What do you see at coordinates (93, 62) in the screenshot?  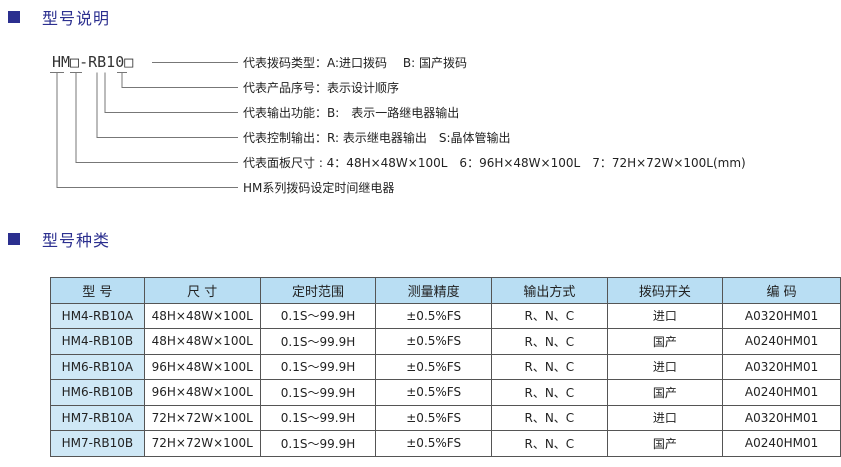 I see `model-code: HM□-RB10□` at bounding box center [93, 62].